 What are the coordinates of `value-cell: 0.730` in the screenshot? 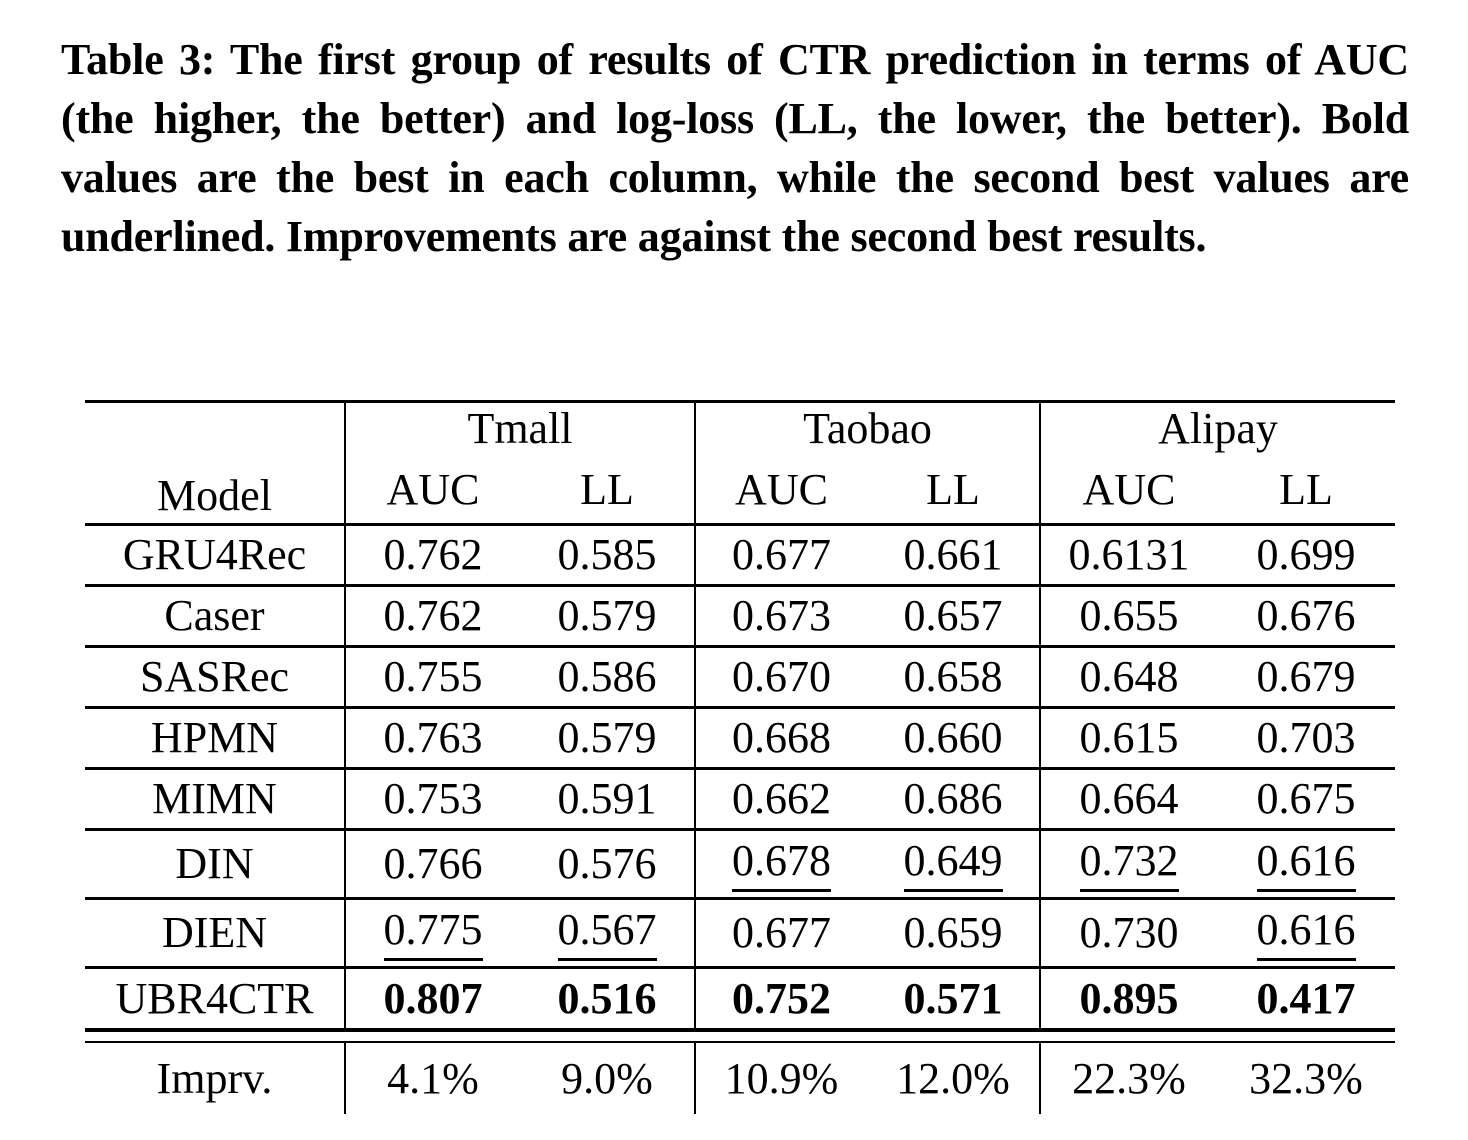 It's located at (1128, 933).